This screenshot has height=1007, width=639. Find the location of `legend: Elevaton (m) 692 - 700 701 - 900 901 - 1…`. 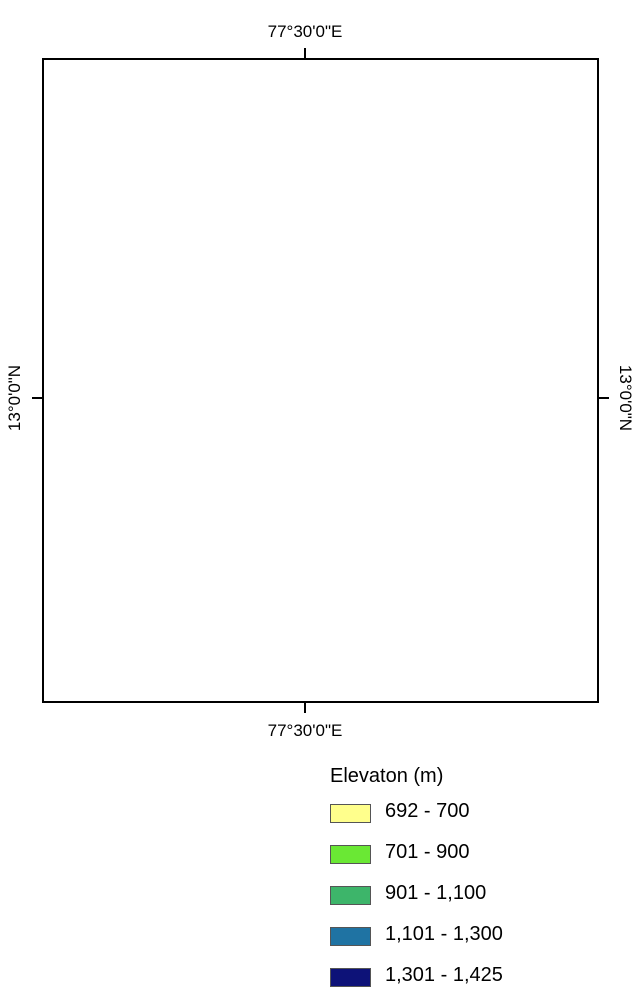

legend: Elevaton (m) 692 - 700 701 - 900 901 - 1… is located at coordinates (480, 886).